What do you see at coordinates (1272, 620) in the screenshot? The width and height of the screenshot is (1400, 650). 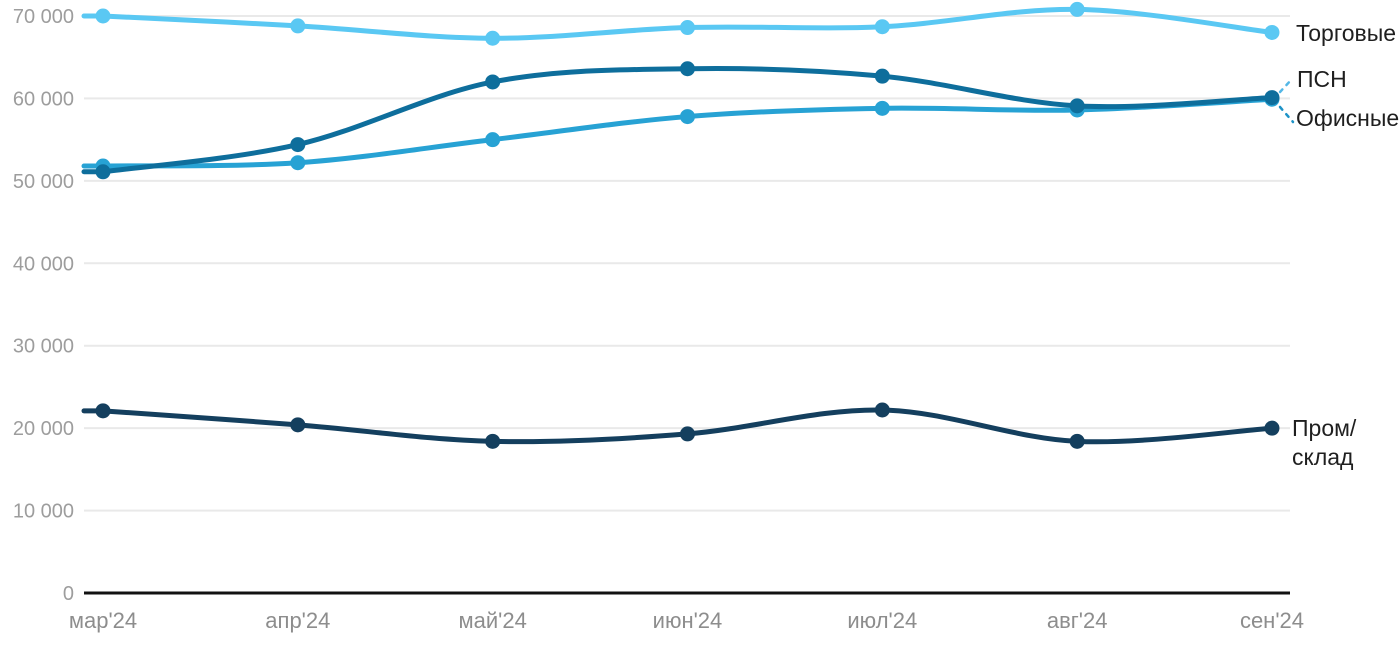 I see `x-tick-label-7: сен'24` at bounding box center [1272, 620].